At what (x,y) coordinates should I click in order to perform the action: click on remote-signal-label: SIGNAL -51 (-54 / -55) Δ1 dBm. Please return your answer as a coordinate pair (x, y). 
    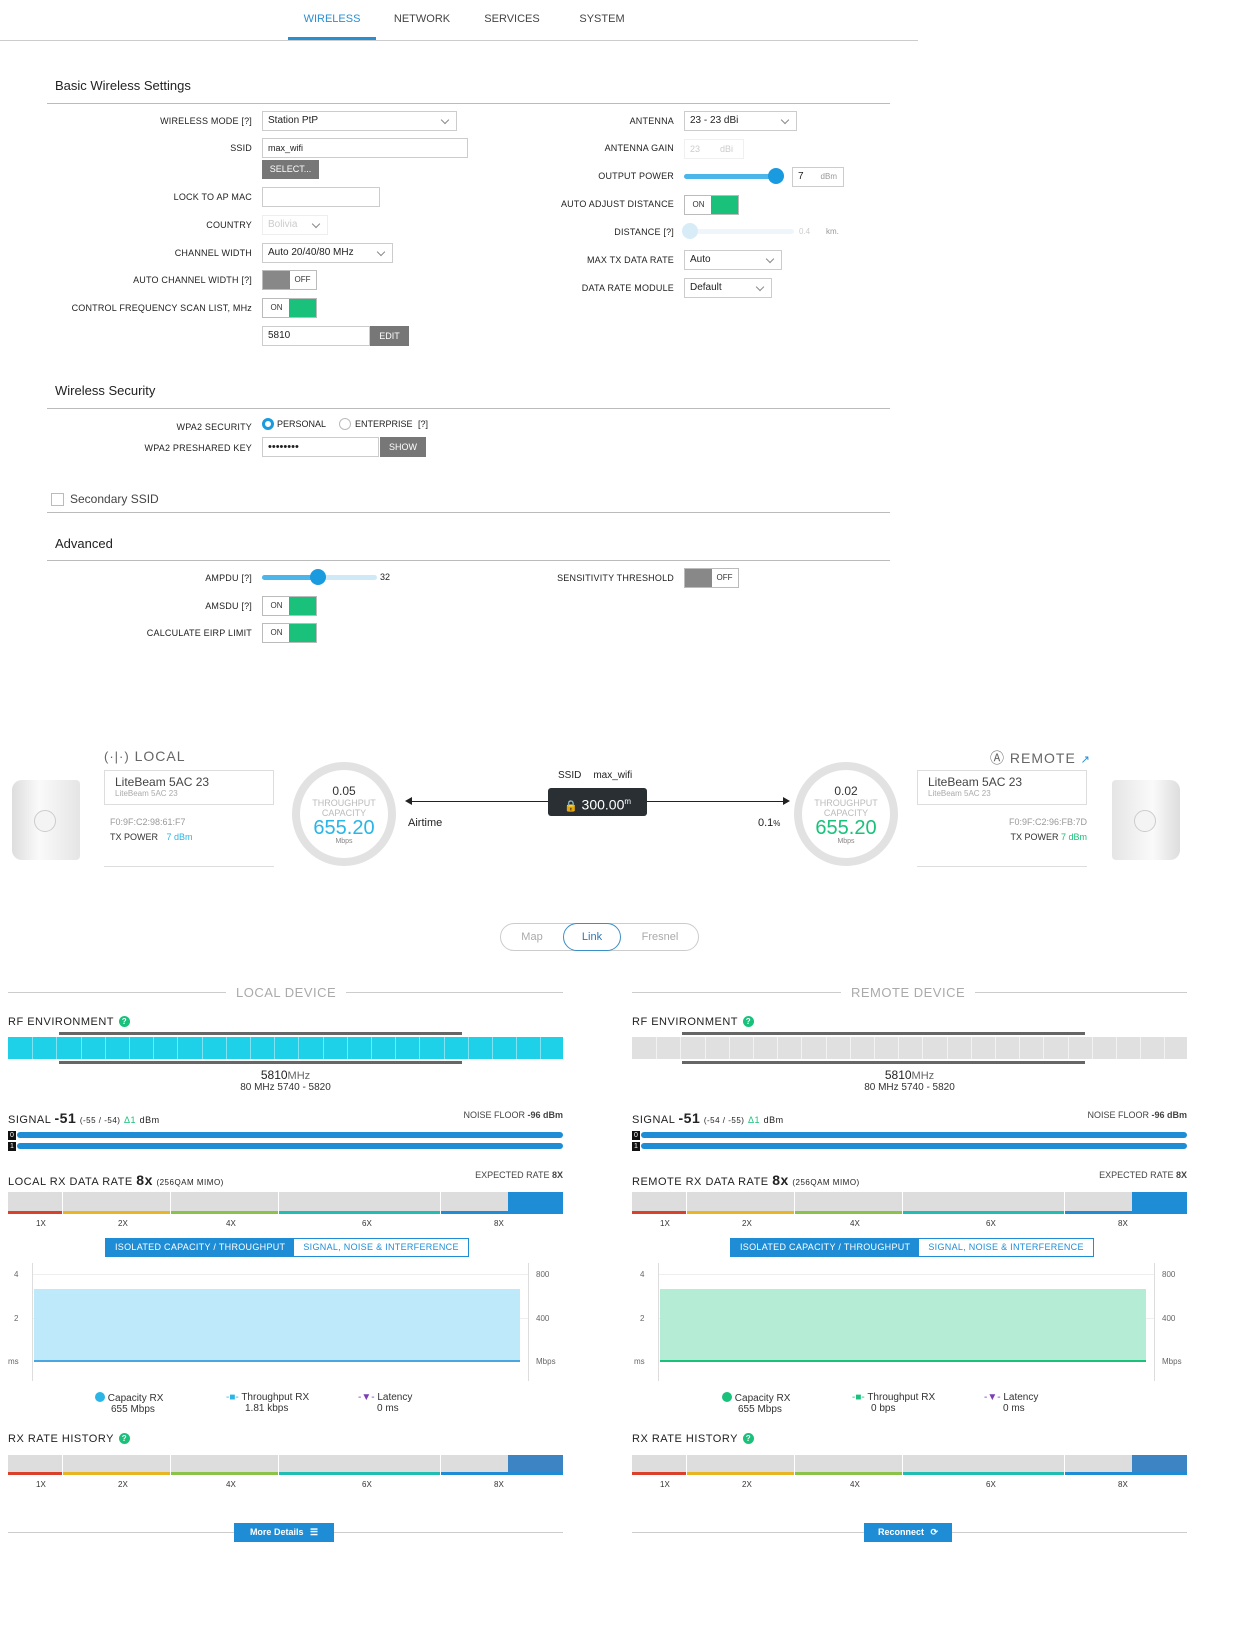
    Looking at the image, I should click on (708, 1118).